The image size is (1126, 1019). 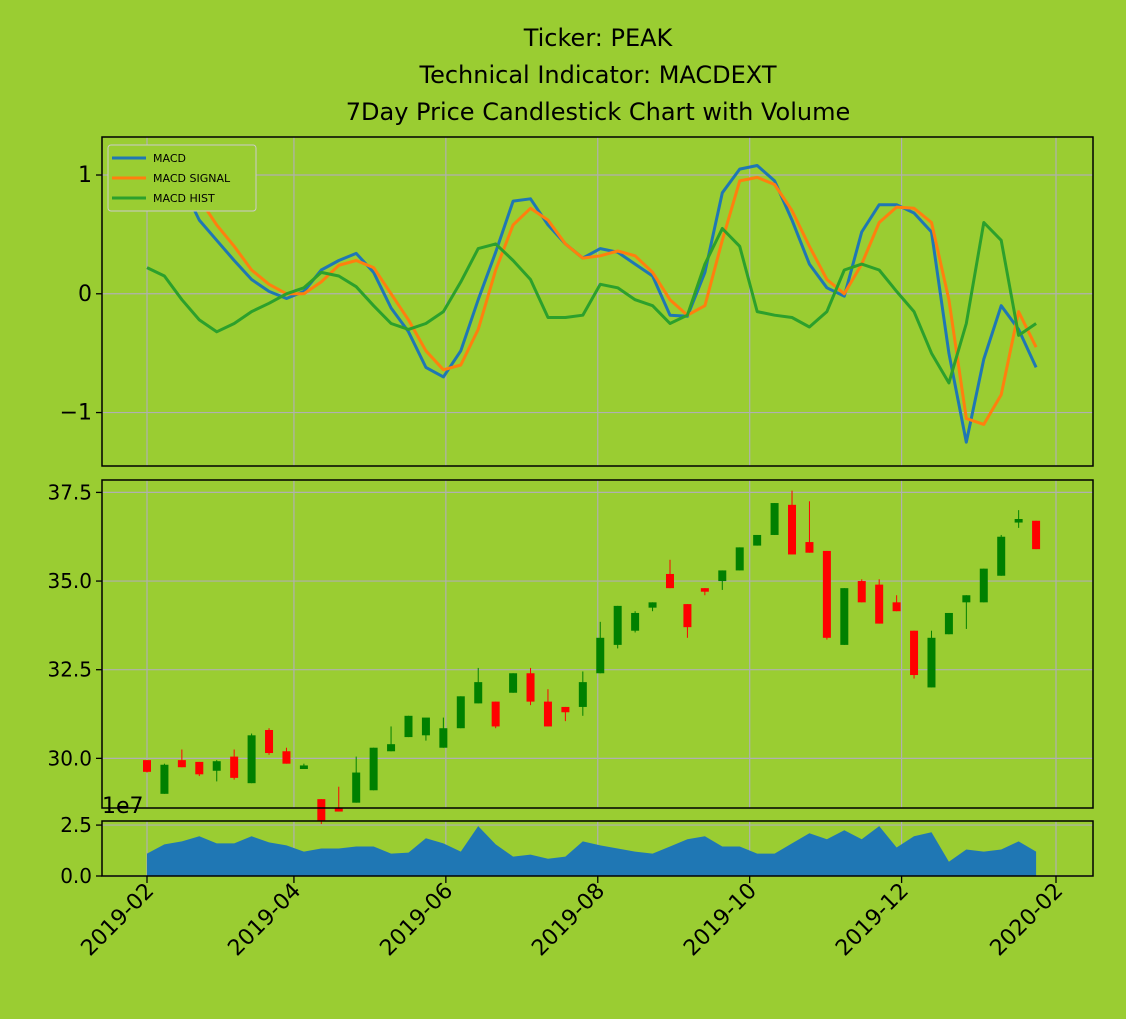 I want to click on macd-yaxis: −1 0 1, so click(x=81, y=294).